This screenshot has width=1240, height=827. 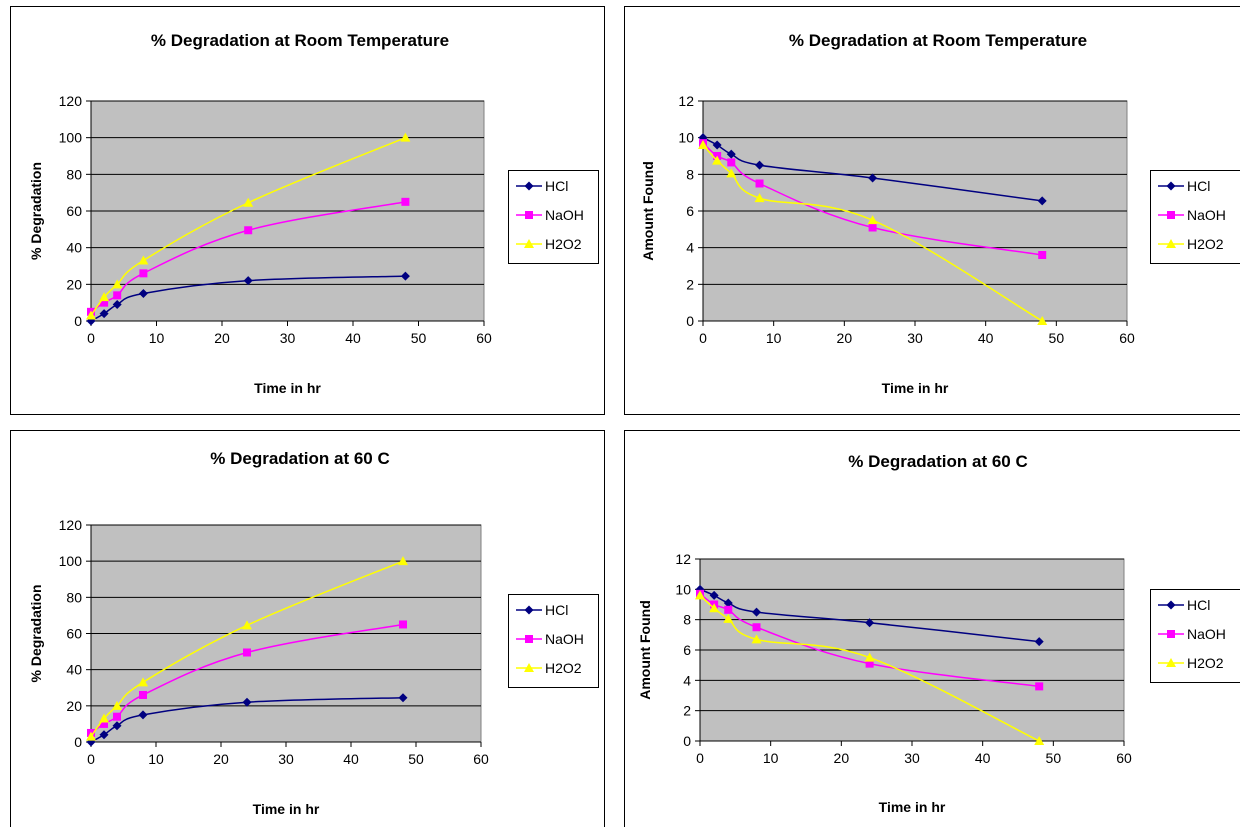 I want to click on y-tick-label: 40, so click(x=74, y=670).